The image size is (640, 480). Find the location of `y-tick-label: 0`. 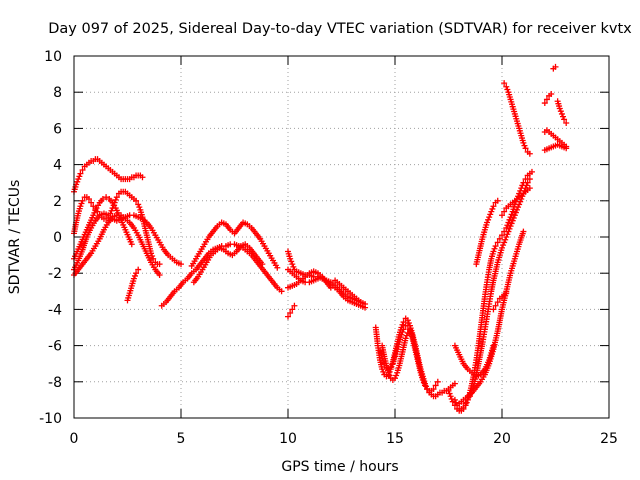

y-tick-label: 0 is located at coordinates (57, 238).